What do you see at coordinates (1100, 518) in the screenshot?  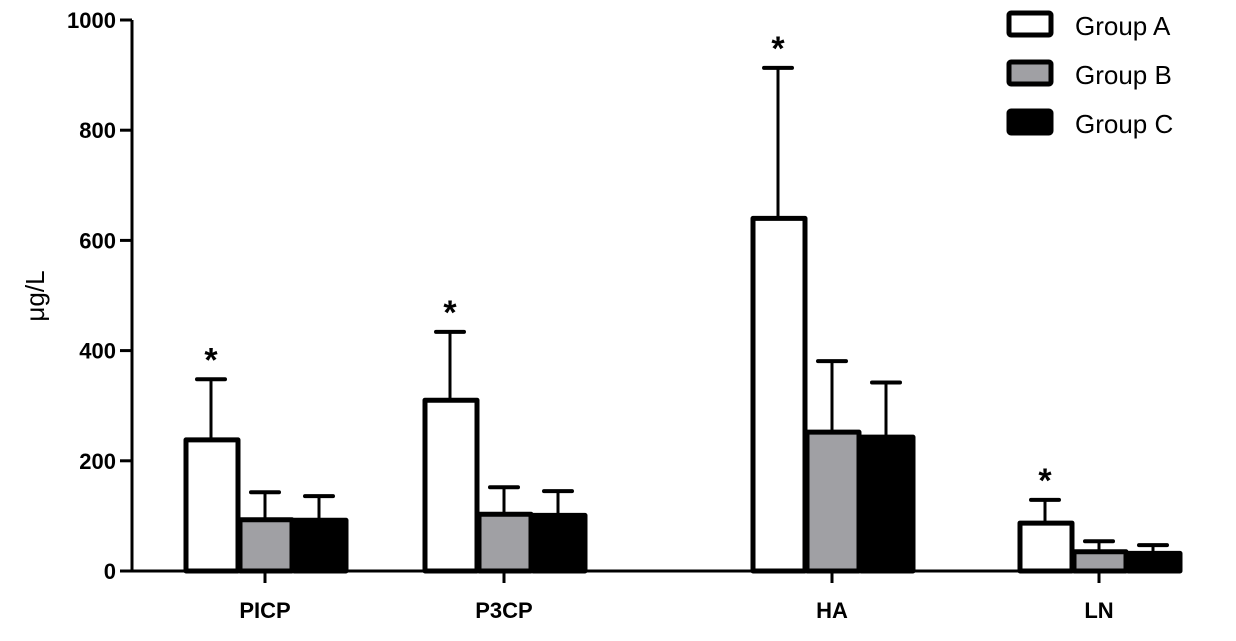 I see `category-group-ln: *` at bounding box center [1100, 518].